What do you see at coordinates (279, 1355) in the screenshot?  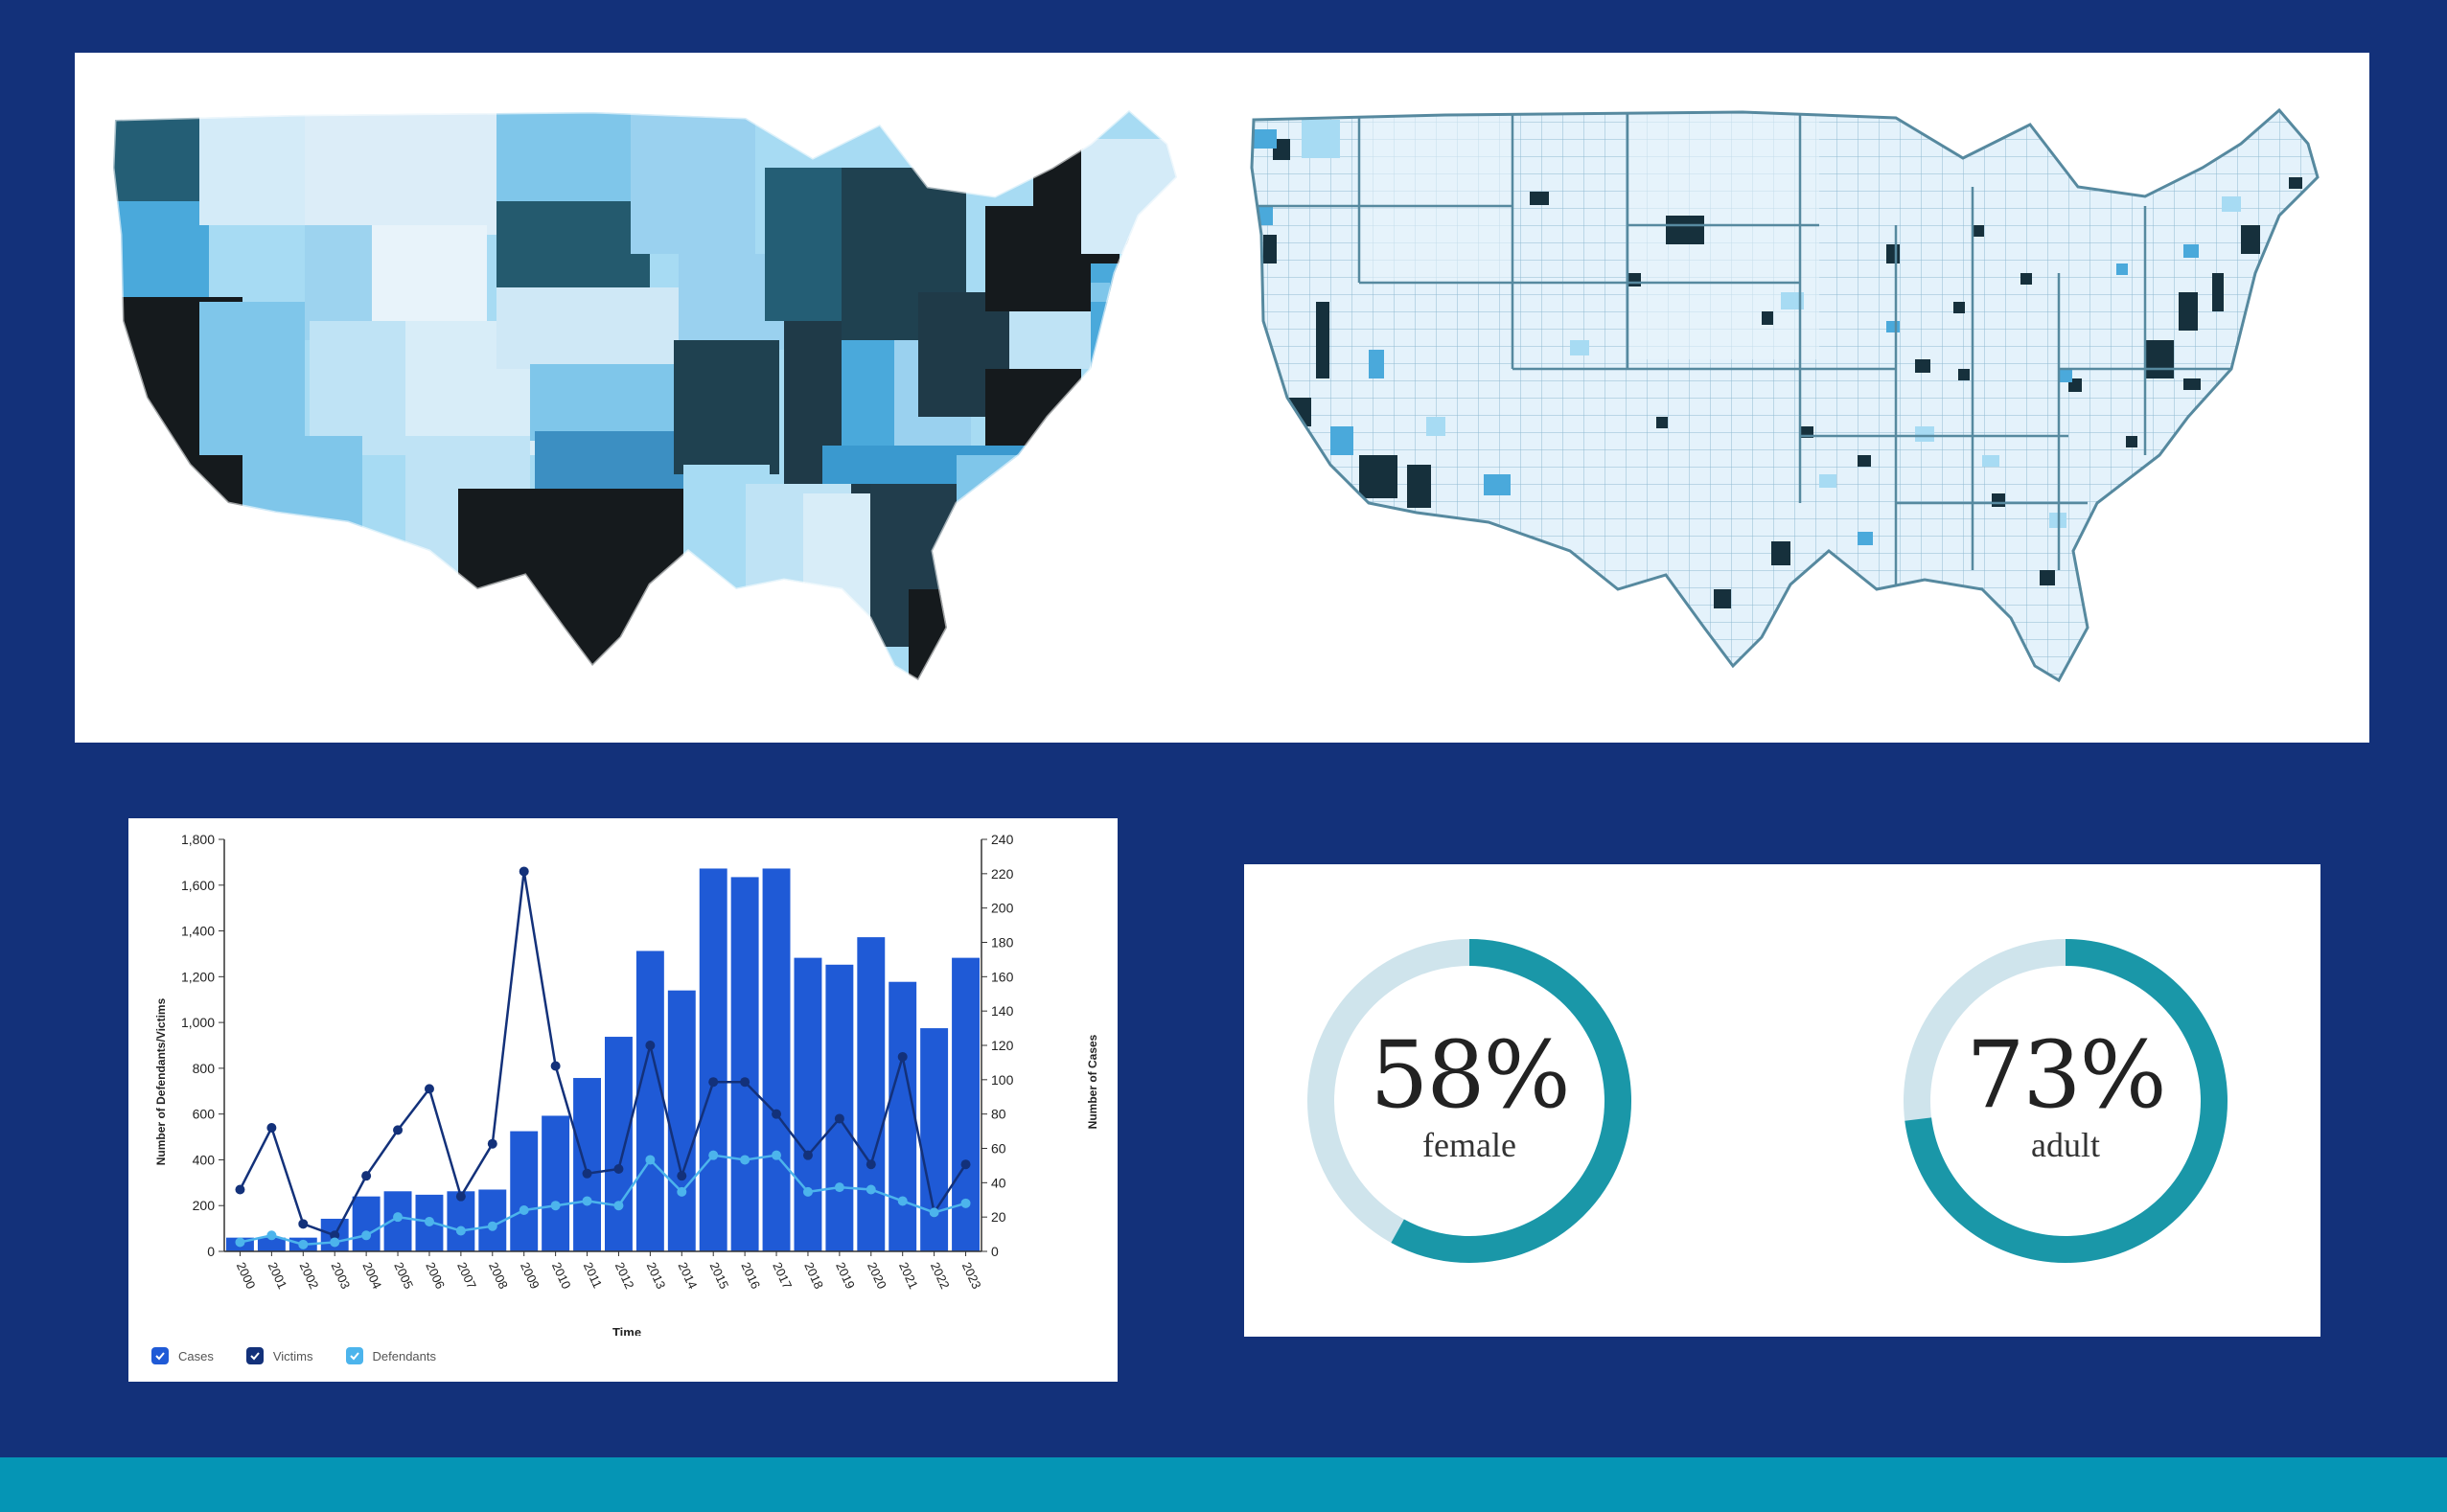 I see `legend-item-victims: Victims` at bounding box center [279, 1355].